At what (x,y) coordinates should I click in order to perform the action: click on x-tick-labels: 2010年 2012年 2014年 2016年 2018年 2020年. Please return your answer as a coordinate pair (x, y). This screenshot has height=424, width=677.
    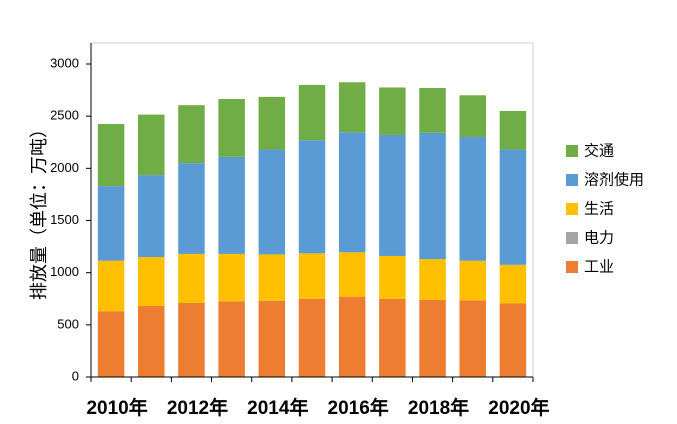
    Looking at the image, I should click on (317, 407).